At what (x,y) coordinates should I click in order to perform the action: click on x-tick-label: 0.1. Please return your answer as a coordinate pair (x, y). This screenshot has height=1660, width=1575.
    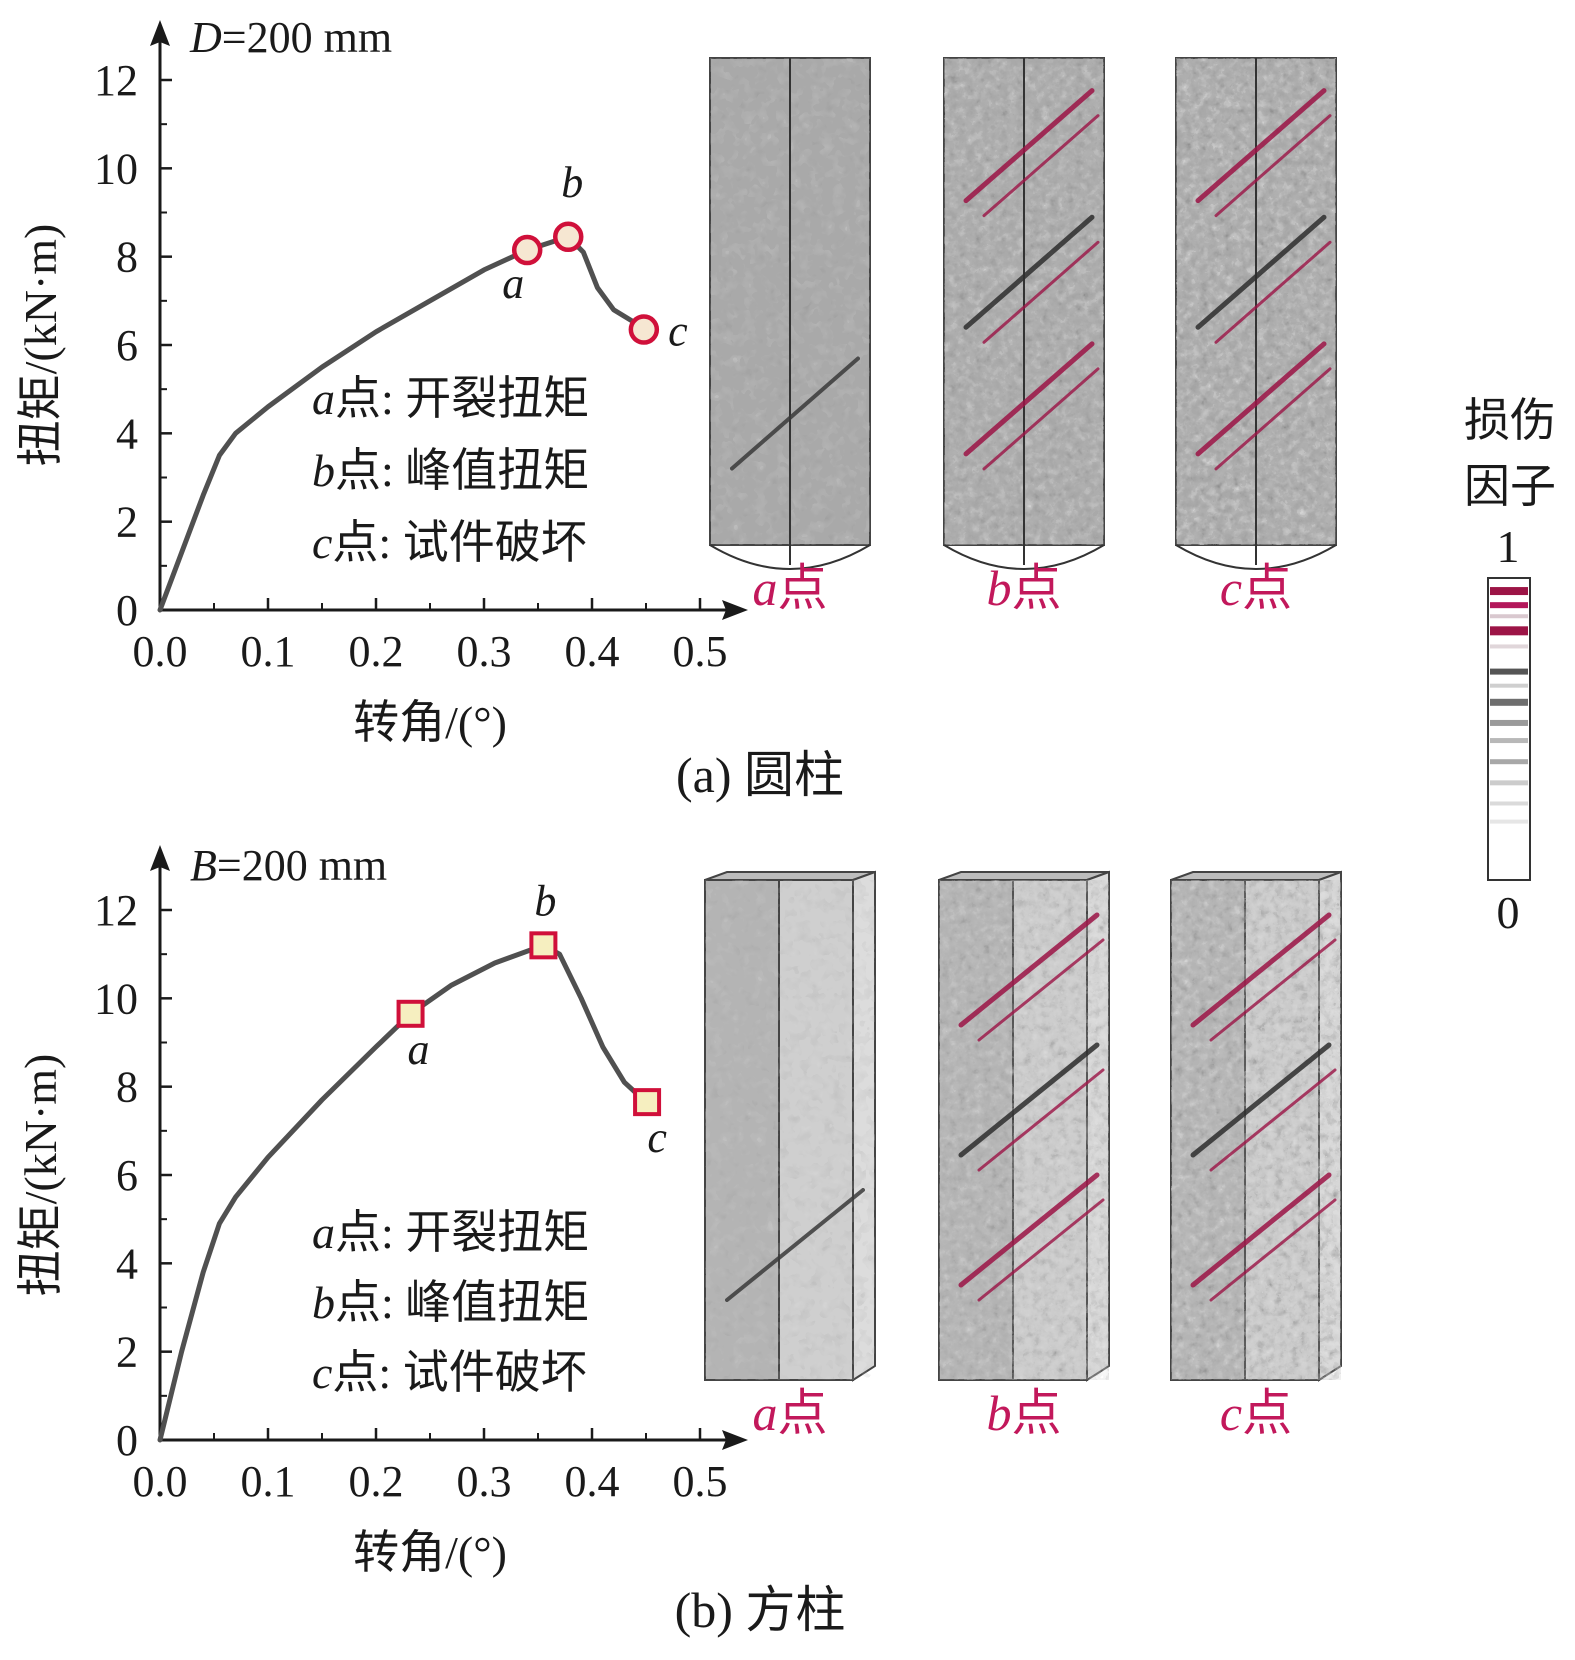
    Looking at the image, I should click on (268, 651).